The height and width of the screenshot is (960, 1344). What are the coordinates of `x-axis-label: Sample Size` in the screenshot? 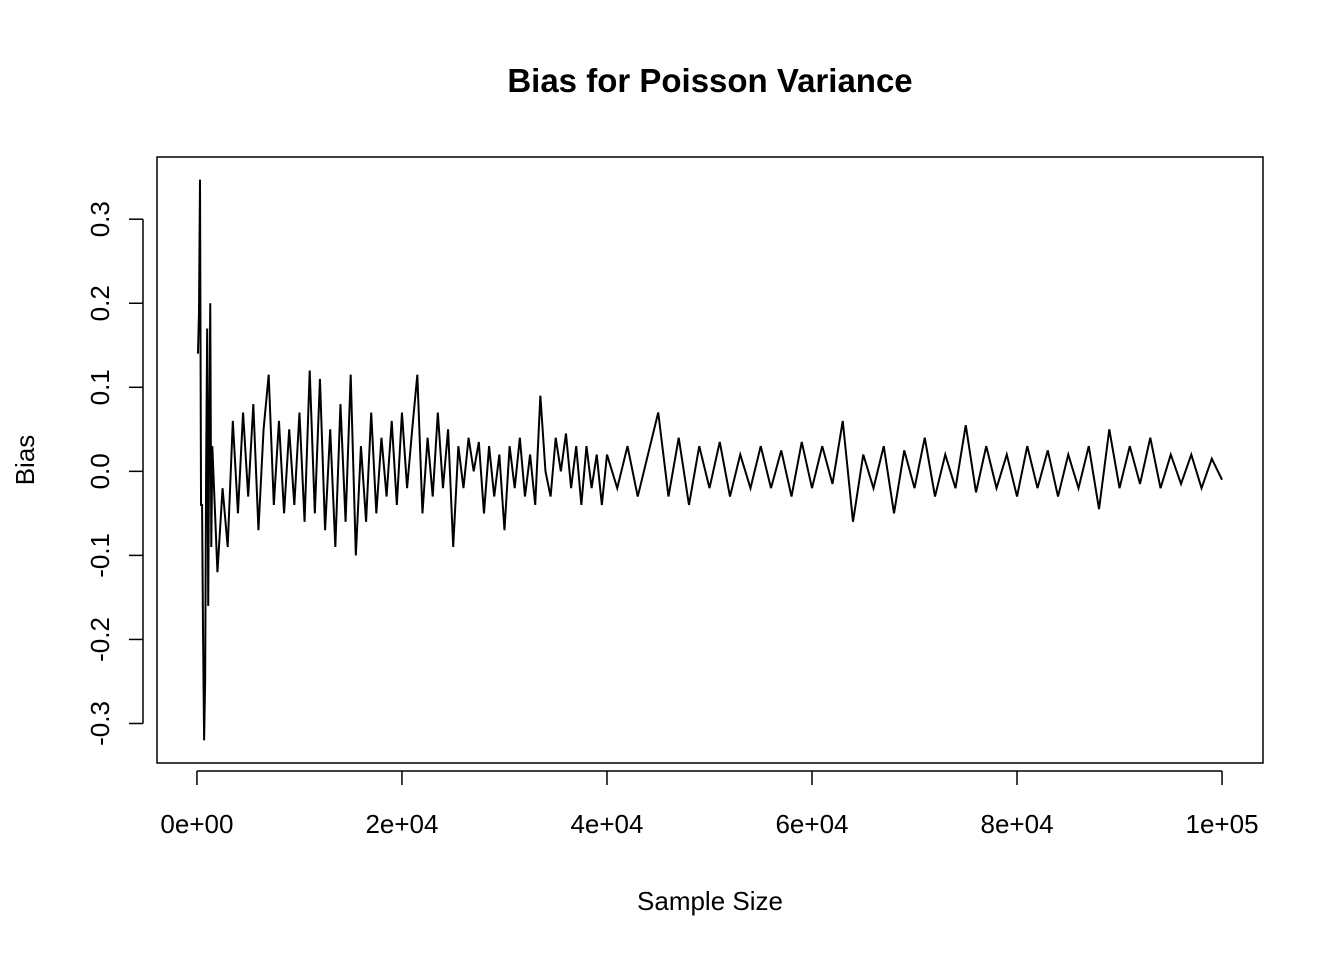 It's located at (710, 901).